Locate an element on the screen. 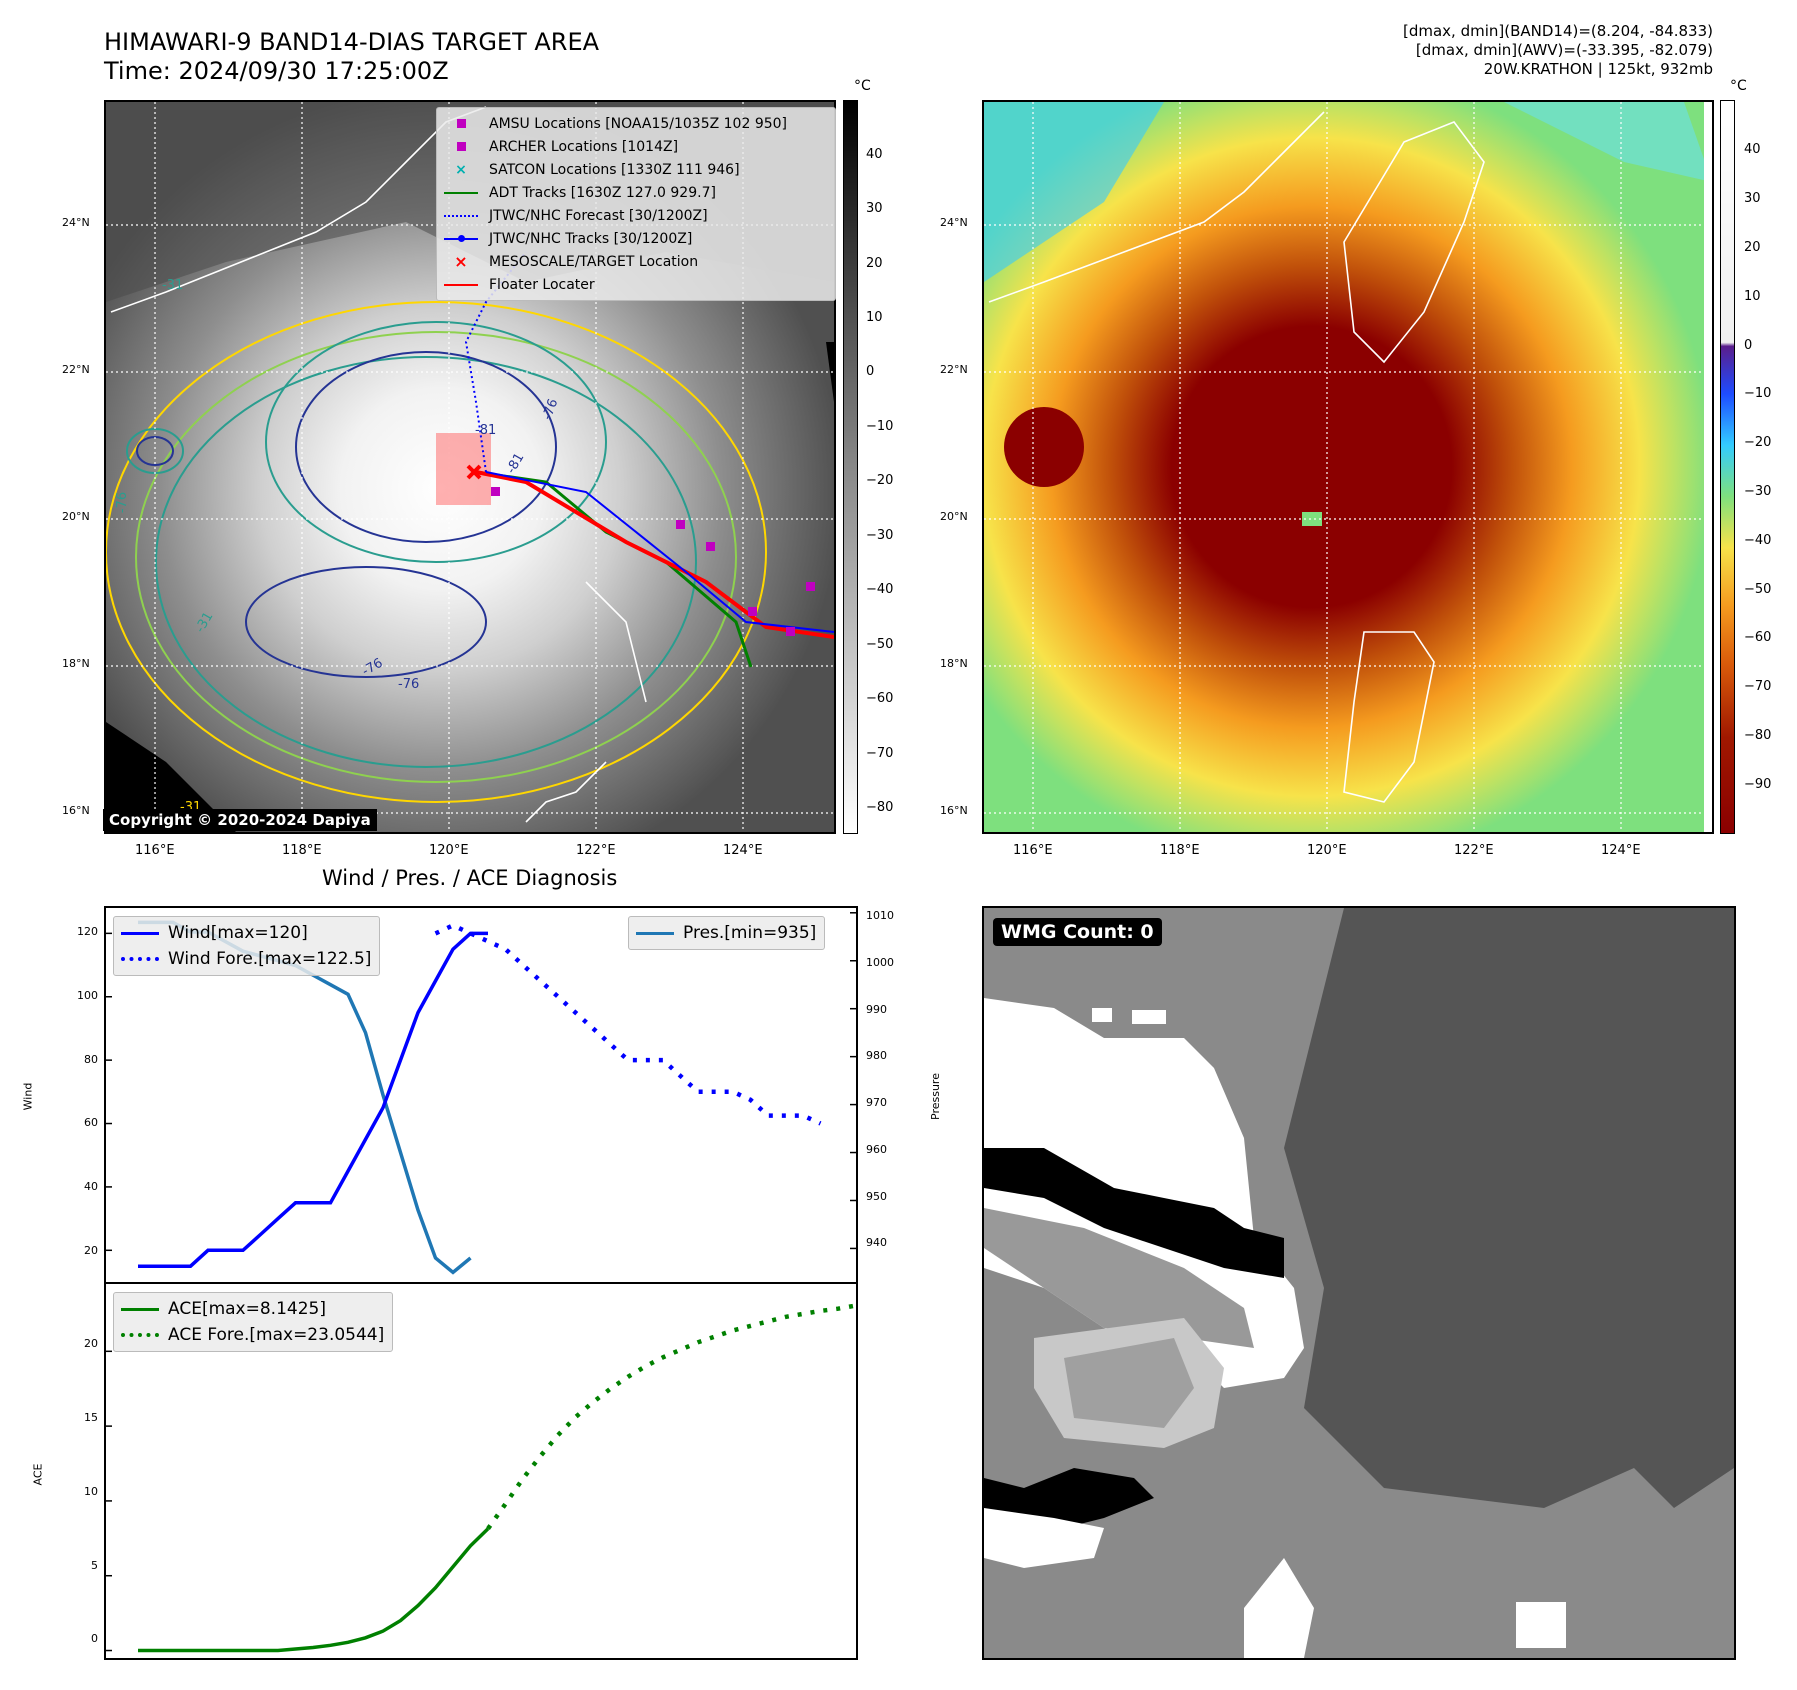 This screenshot has width=1797, height=1690. wind-legend: Wind[max=120] Wind Fore.[max=122.5] is located at coordinates (247, 946).